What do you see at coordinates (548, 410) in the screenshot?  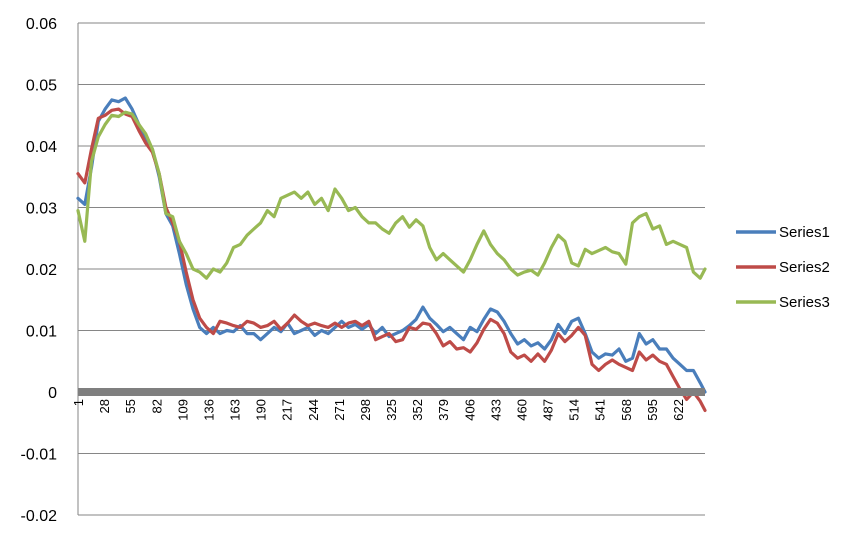 I see `x-tick-label: 487` at bounding box center [548, 410].